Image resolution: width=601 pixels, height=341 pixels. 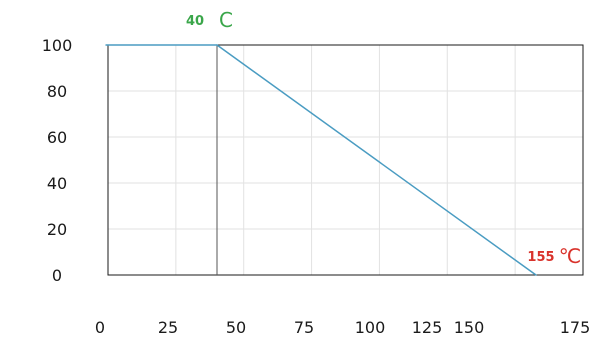 I want to click on y-axis-tick-labels: 0 20 40 60 80 100, so click(x=57, y=160).